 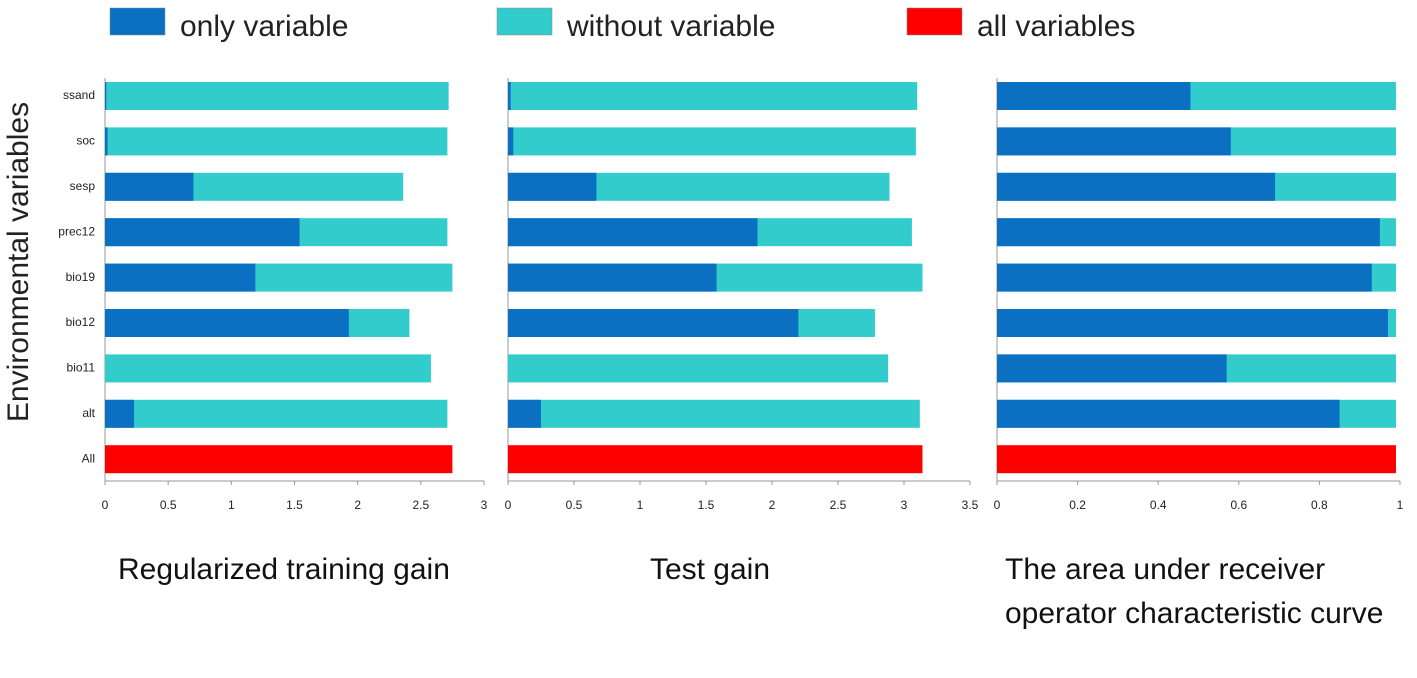 What do you see at coordinates (76, 231) in the screenshot?
I see `y-tick-label: prec12` at bounding box center [76, 231].